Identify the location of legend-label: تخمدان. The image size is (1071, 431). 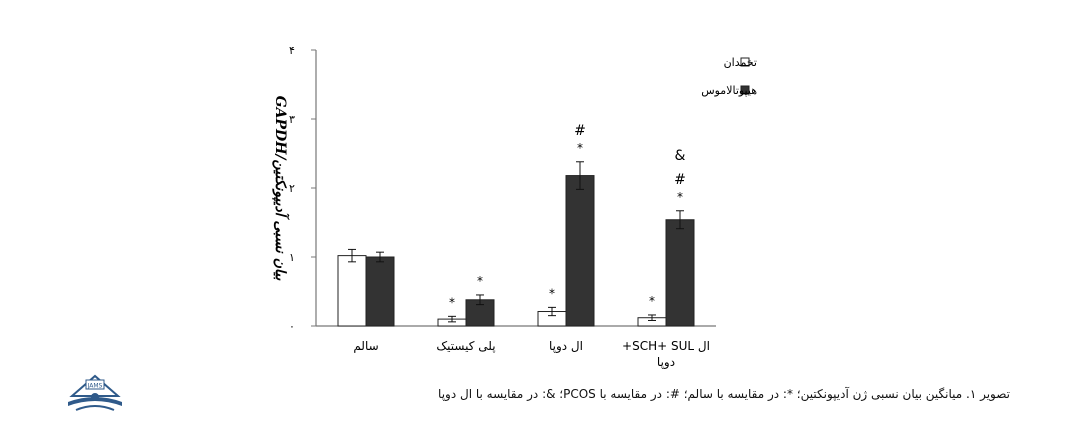
(740, 62).